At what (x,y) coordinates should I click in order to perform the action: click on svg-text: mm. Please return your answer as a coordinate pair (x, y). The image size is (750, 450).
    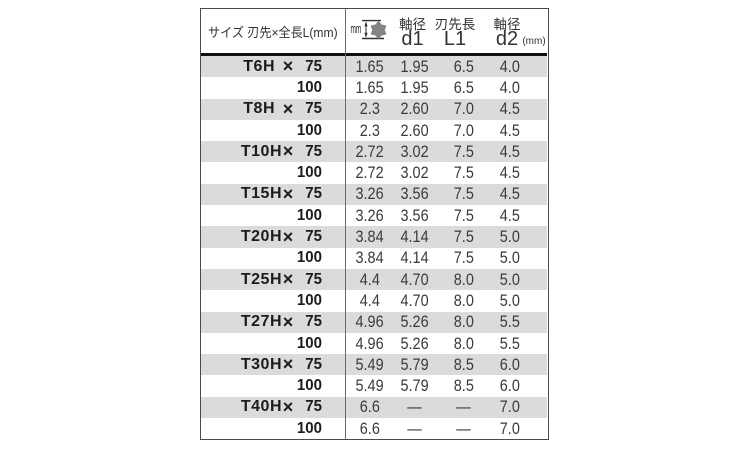
    Looking at the image, I should click on (356, 30).